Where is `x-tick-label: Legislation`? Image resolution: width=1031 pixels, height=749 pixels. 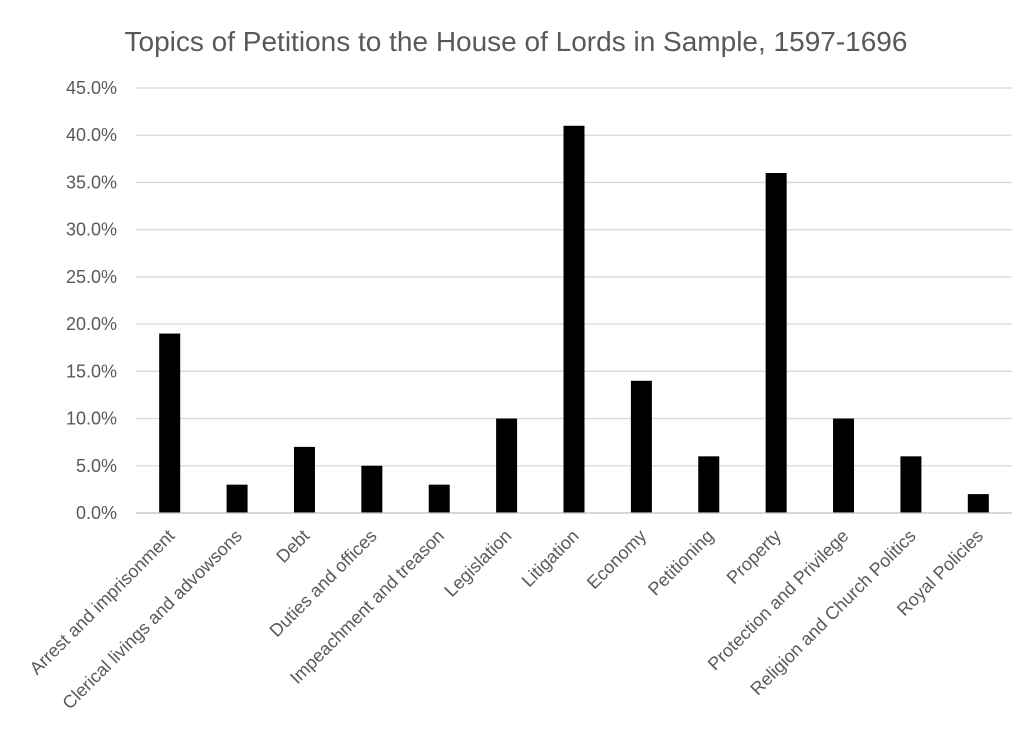
x-tick-label: Legislation is located at coordinates (477, 563).